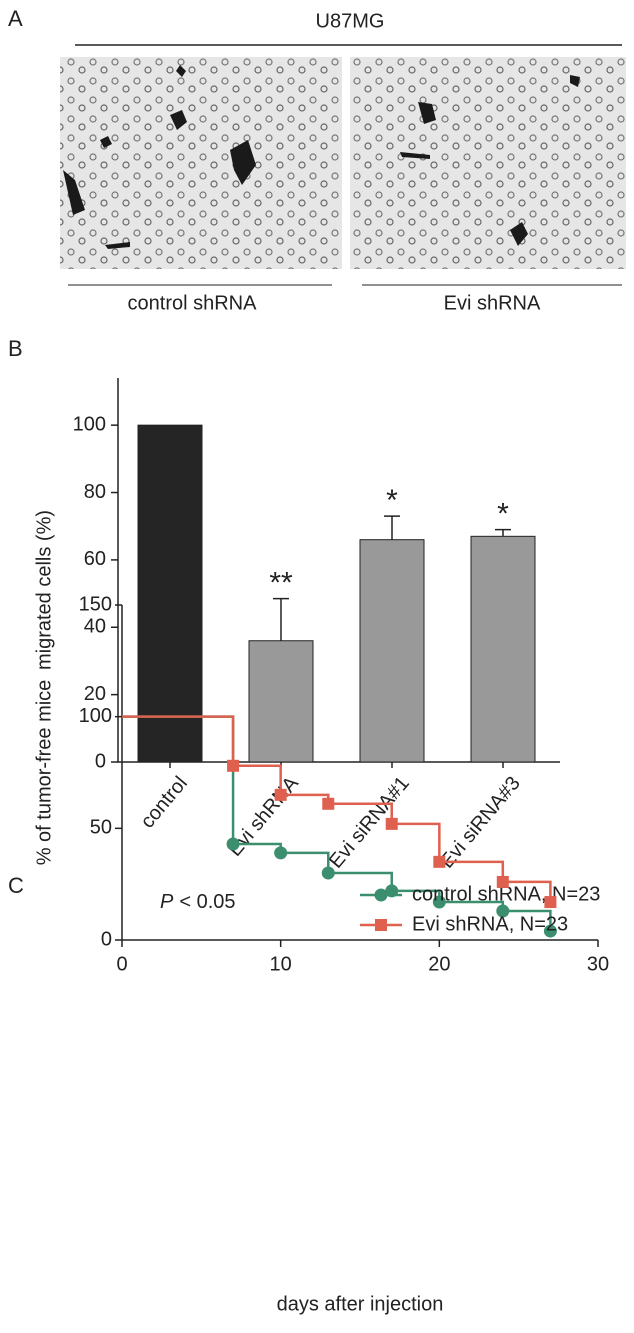  Describe the element at coordinates (95, 627) in the screenshot. I see `y-tick-label: 40` at that location.